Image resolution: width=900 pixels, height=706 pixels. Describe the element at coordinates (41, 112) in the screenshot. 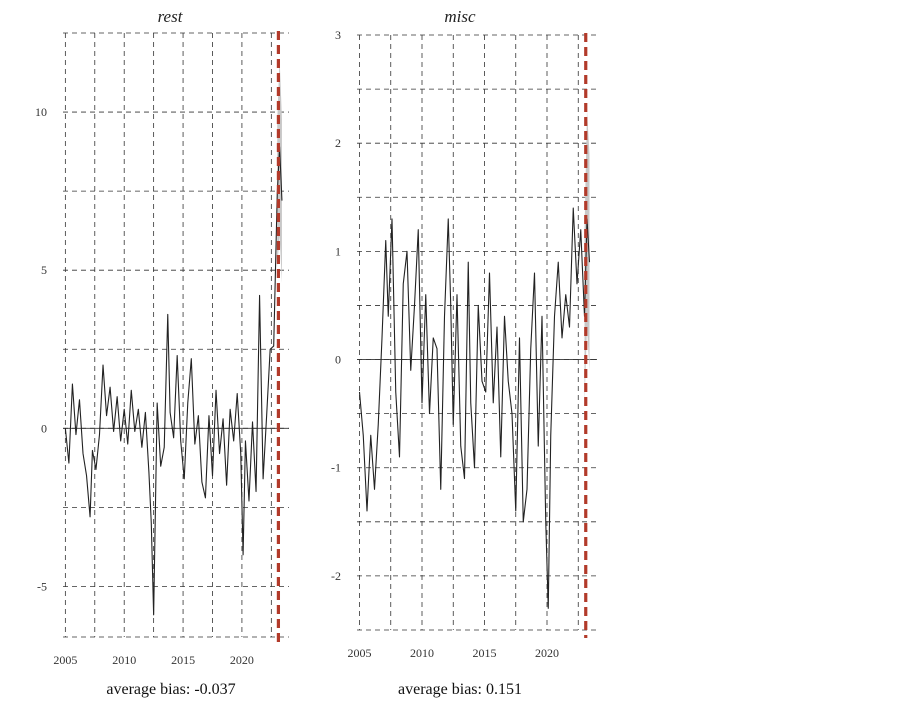

I see `y-tick-label: 10` at that location.